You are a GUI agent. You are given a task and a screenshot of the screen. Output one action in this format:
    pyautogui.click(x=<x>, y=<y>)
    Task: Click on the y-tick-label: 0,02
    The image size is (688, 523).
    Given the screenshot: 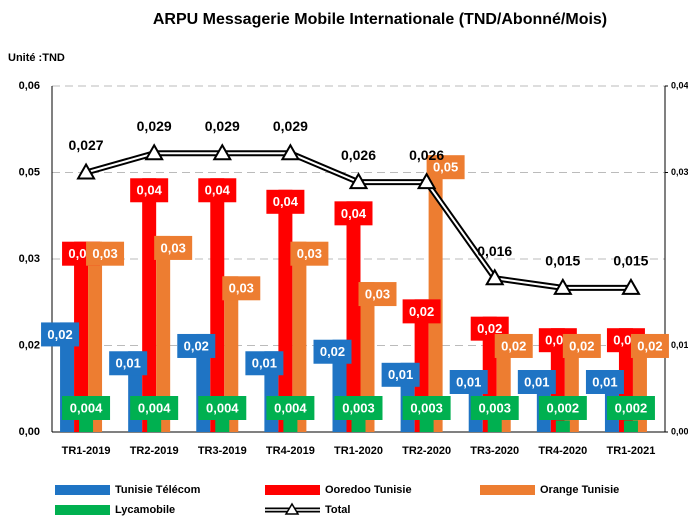 What is the action you would take?
    pyautogui.click(x=29, y=345)
    